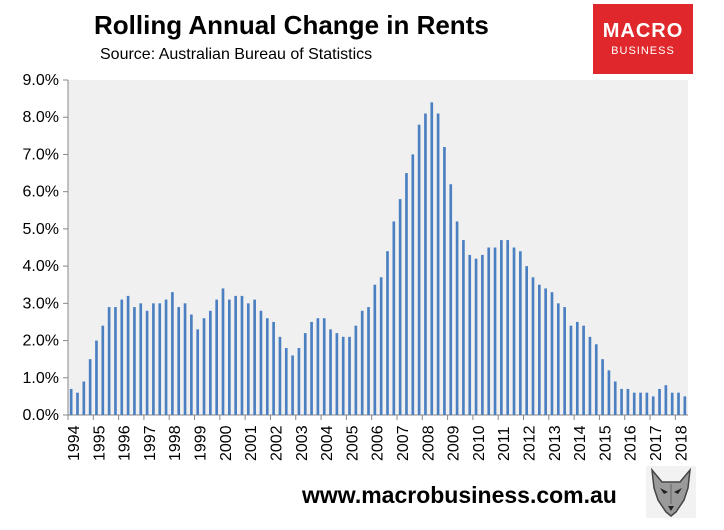  Describe the element at coordinates (236, 54) in the screenshot. I see `chart-subtitle: Source: Australian Bureau of Statistics` at that location.